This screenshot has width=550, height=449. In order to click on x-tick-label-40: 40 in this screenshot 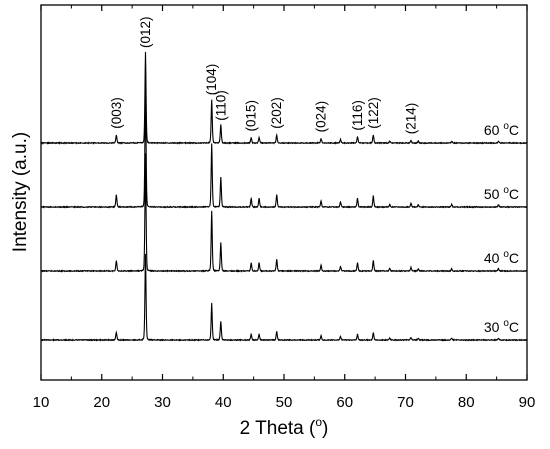, I will do `click(223, 402)`.